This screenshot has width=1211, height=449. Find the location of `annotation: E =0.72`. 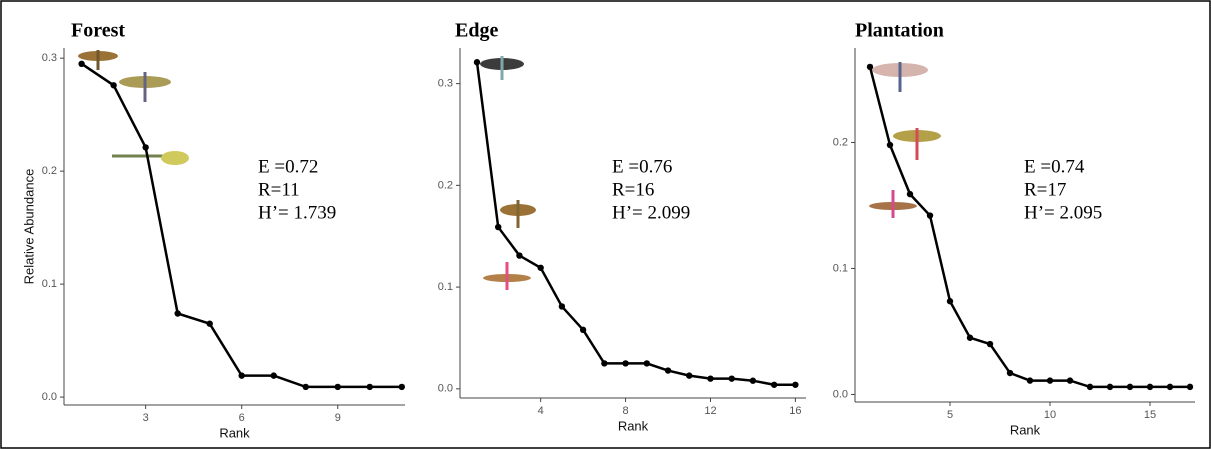

annotation: E =0.72 is located at coordinates (288, 166).